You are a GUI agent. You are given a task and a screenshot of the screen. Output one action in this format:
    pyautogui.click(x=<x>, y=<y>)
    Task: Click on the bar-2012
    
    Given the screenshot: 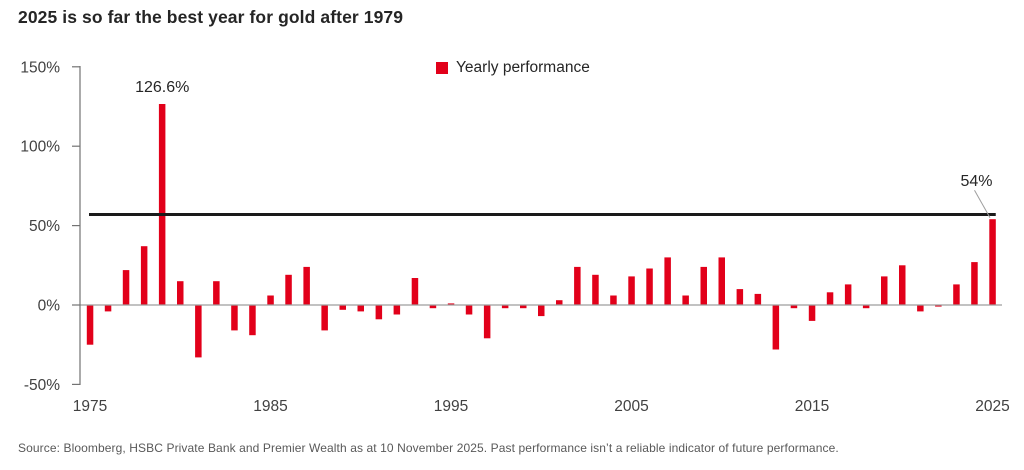 What is the action you would take?
    pyautogui.click(x=758, y=299)
    